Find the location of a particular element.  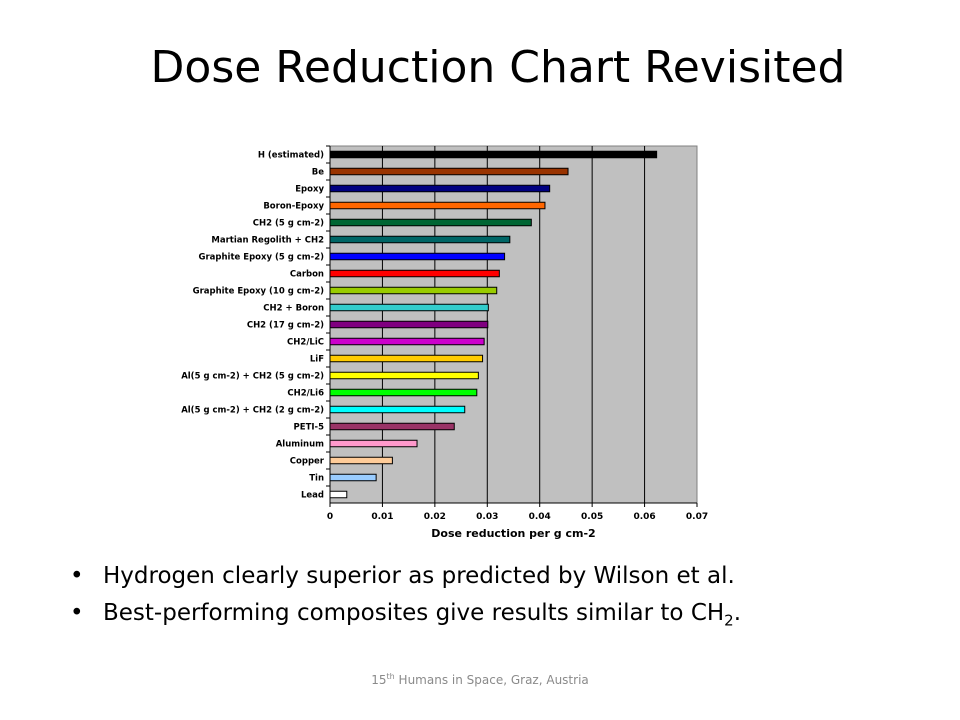

category-label: CH2 (17 g cm-2) is located at coordinates (285, 326).